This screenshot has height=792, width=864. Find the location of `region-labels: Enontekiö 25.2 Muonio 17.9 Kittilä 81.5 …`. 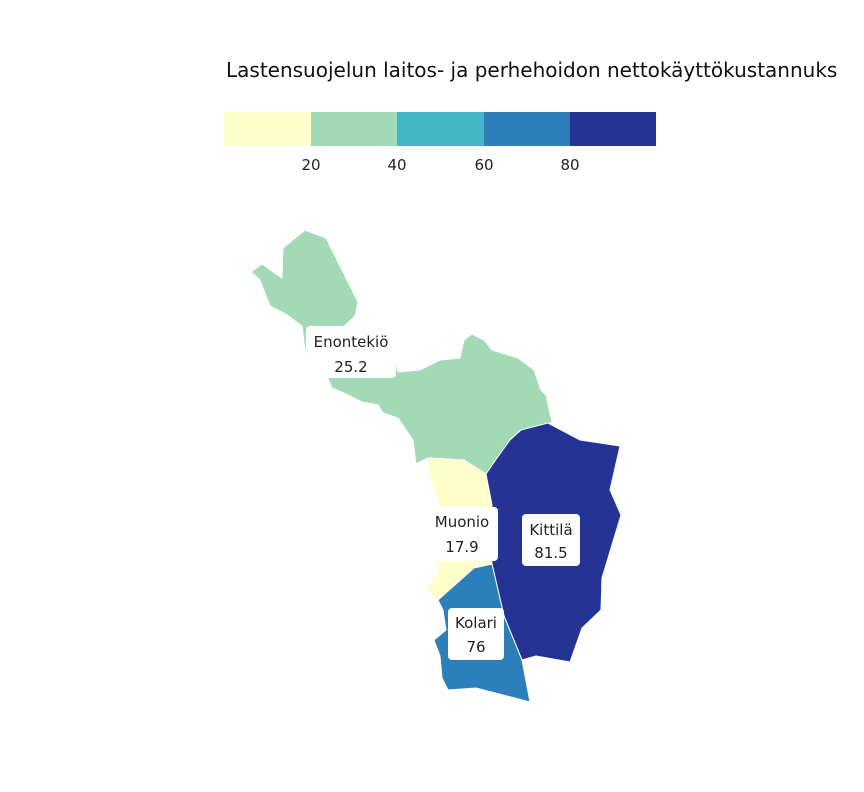

region-labels: Enontekiö 25.2 Muonio 17.9 Kittilä 81.5 … is located at coordinates (443, 493).